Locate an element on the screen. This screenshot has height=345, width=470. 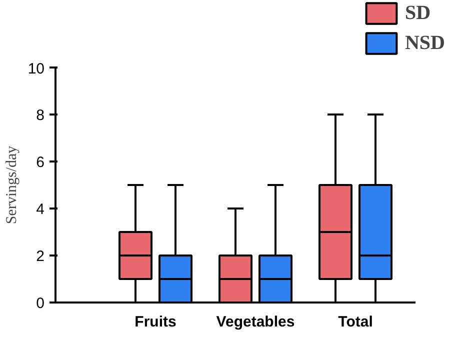
y-tick-label: 6 is located at coordinates (40, 162).